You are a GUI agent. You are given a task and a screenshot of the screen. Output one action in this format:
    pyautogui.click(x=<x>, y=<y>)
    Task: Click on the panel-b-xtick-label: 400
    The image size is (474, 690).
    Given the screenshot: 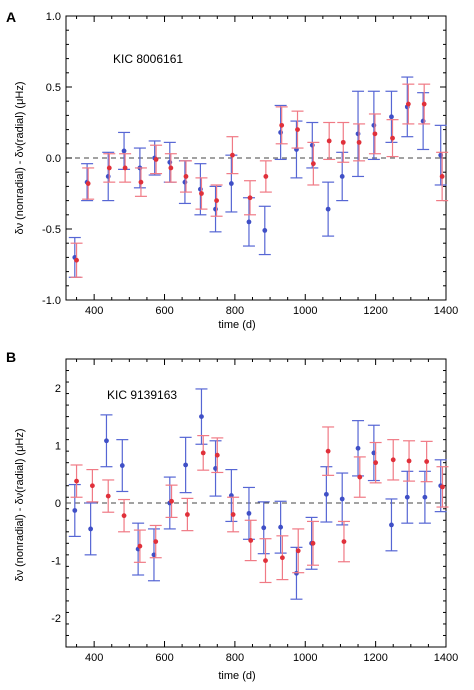 What is the action you would take?
    pyautogui.click(x=94, y=658)
    